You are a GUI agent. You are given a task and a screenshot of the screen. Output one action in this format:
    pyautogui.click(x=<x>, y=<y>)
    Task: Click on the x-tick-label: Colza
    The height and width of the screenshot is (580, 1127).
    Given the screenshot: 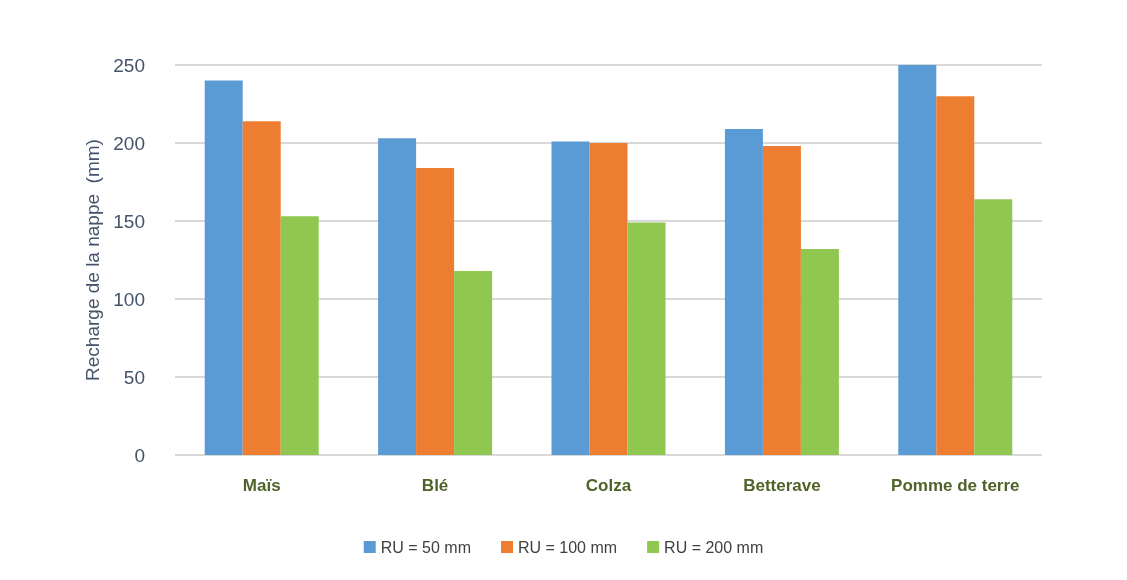 What is the action you would take?
    pyautogui.click(x=608, y=485)
    